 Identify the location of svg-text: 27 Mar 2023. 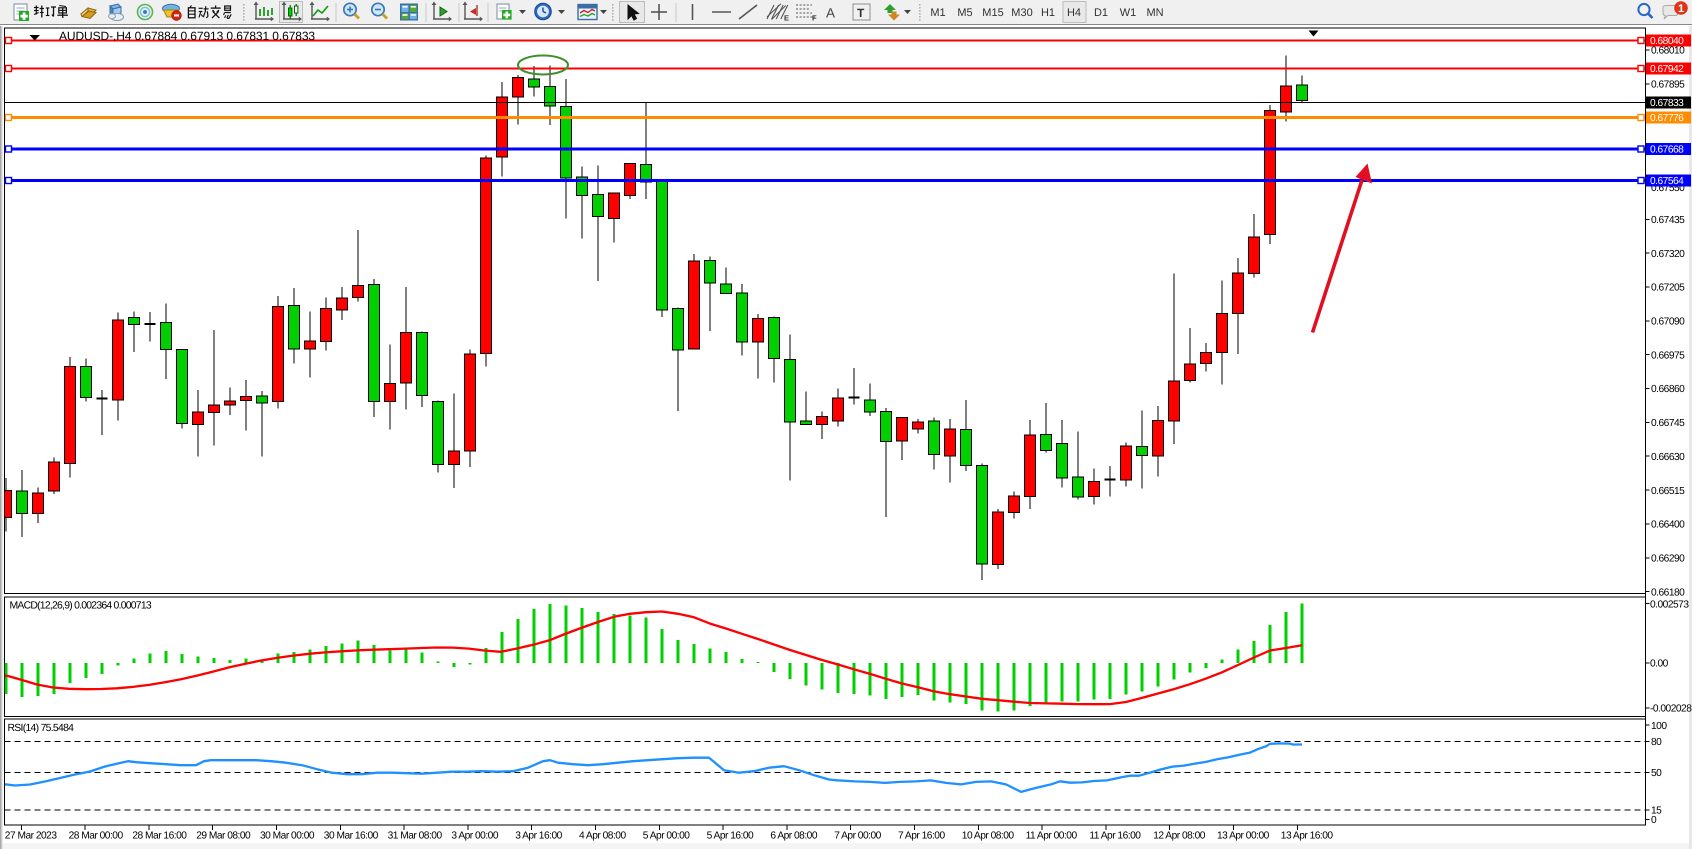
(31, 836).